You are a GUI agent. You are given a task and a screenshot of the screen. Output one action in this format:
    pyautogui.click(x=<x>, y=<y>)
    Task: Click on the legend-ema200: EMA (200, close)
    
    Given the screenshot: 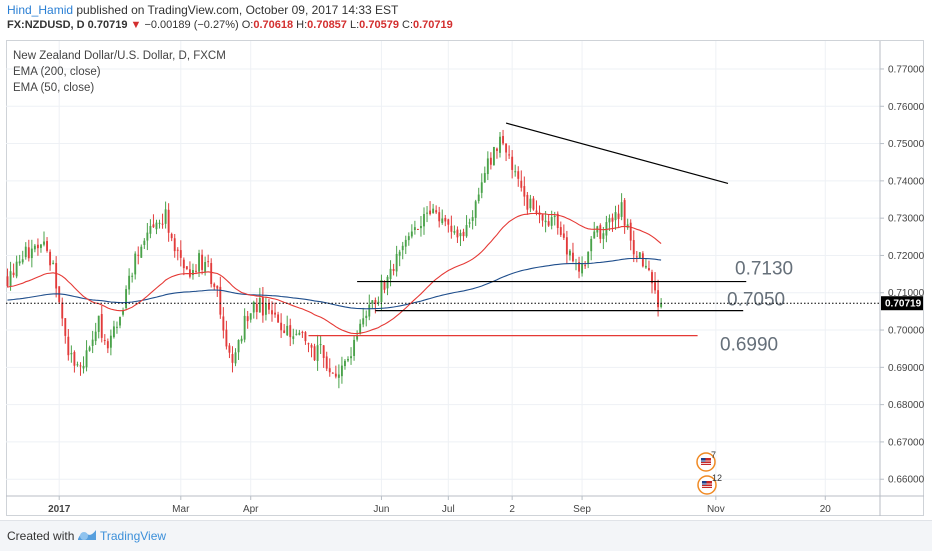 What is the action you would take?
    pyautogui.click(x=57, y=72)
    